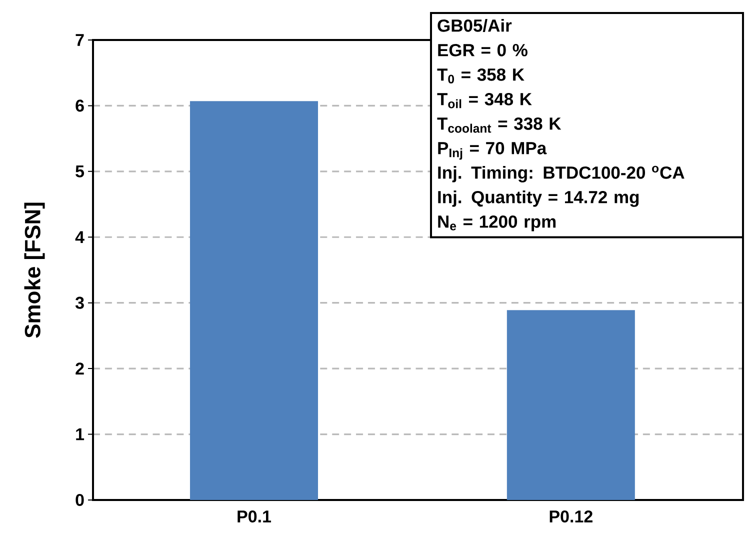 Image resolution: width=745 pixels, height=540 pixels. What do you see at coordinates (79, 237) in the screenshot?
I see `y-tick-label: 4` at bounding box center [79, 237].